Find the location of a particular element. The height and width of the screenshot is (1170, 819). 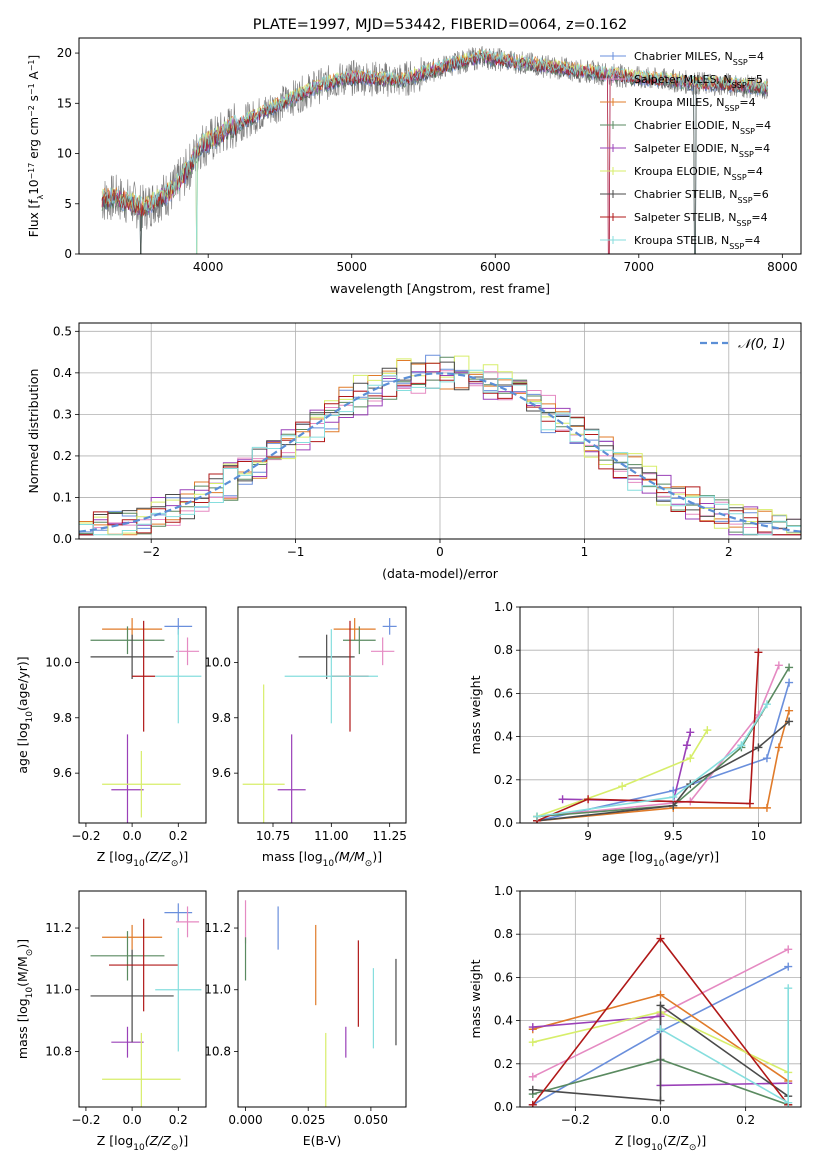

x-tick-label: 2 is located at coordinates (729, 552).